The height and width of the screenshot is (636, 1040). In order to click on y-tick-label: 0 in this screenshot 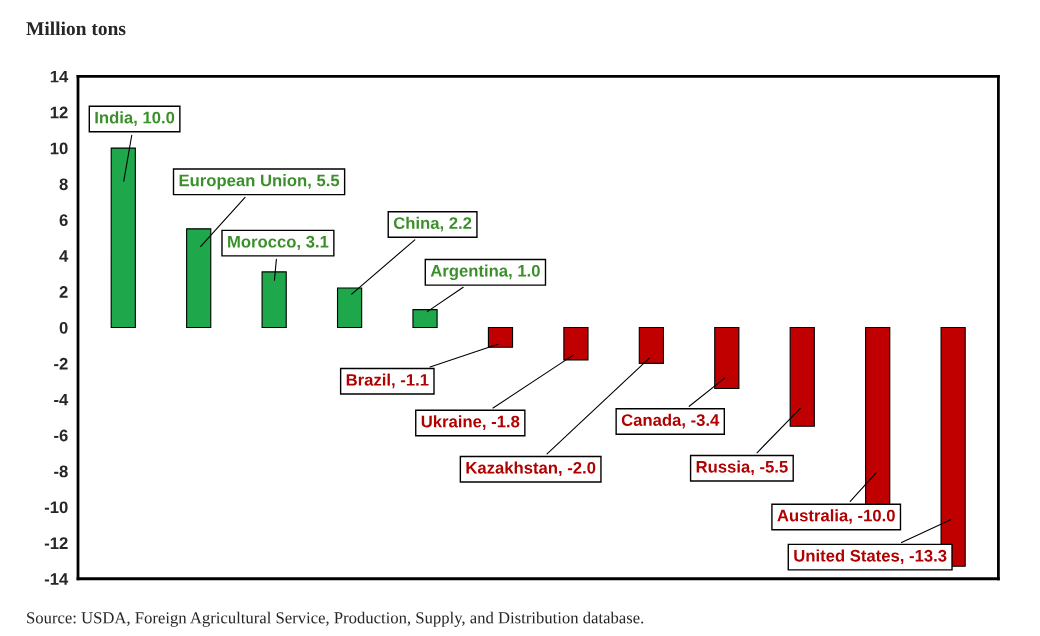, I will do `click(63, 327)`.